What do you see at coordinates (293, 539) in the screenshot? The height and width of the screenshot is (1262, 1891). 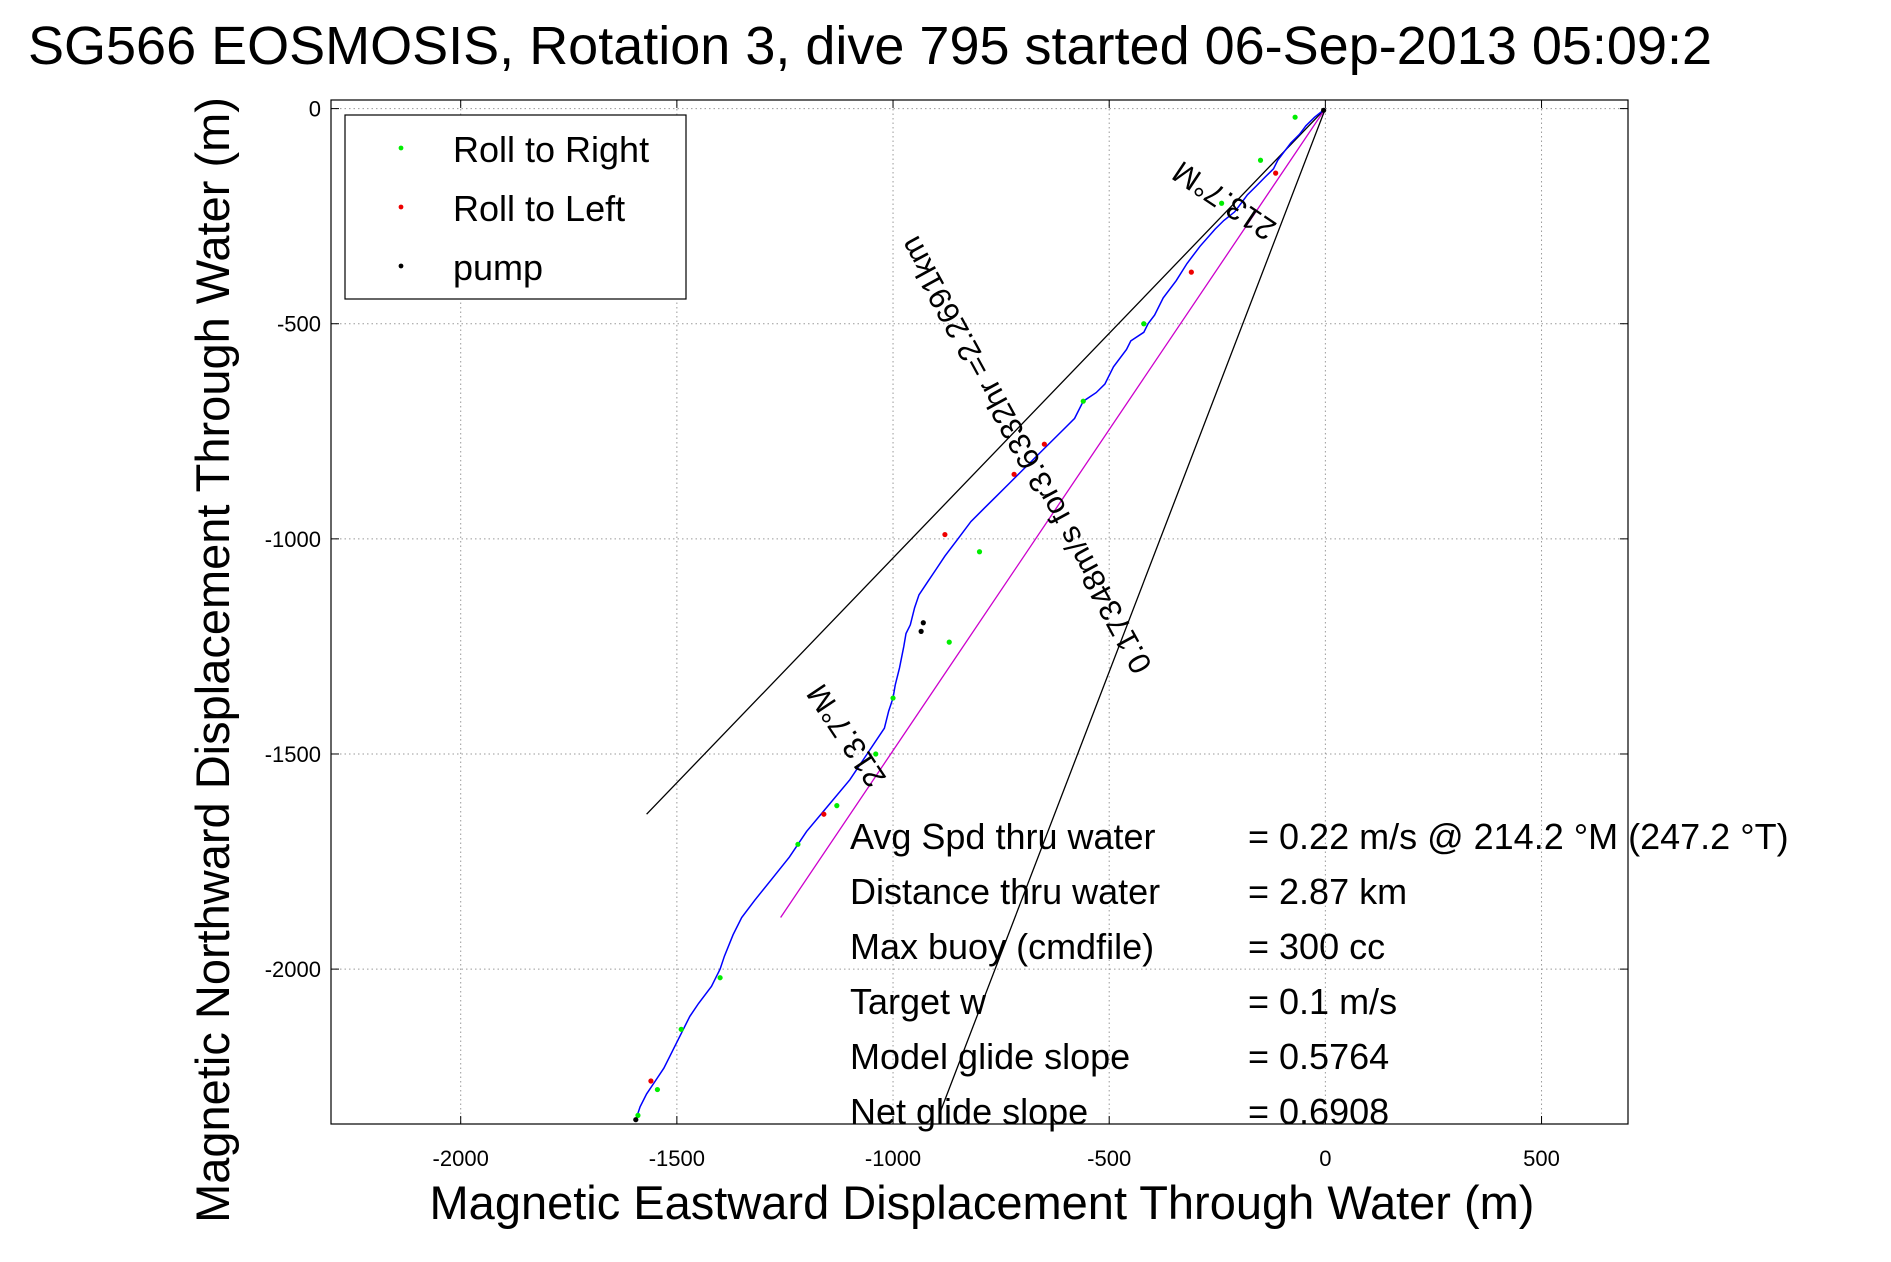 I see `y-tick-label: -1000` at bounding box center [293, 539].